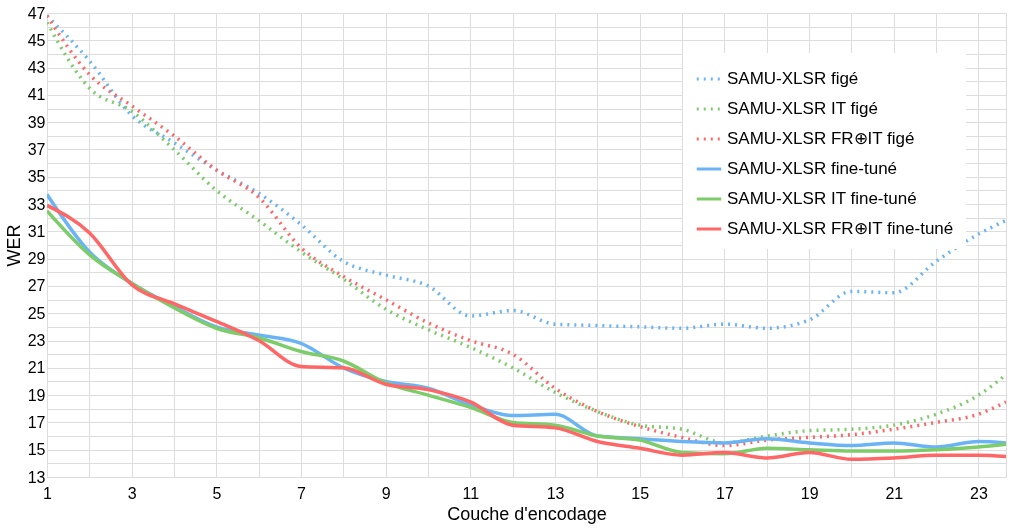 This screenshot has height=528, width=1011. What do you see at coordinates (217, 493) in the screenshot?
I see `x-tick-label: 5` at bounding box center [217, 493].